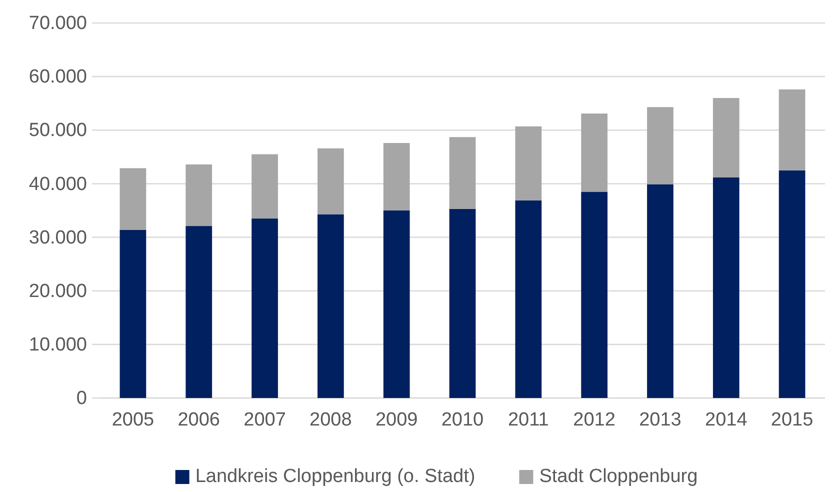 This screenshot has height=492, width=833. What do you see at coordinates (57, 23) in the screenshot?
I see `y-tick-label: 70.000` at bounding box center [57, 23].